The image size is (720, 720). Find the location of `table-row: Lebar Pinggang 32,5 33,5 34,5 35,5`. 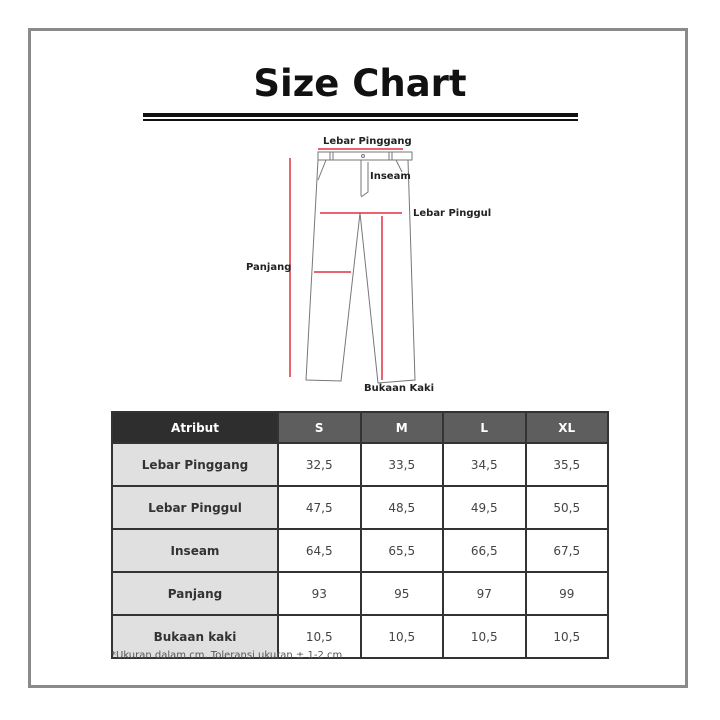

table-row: Lebar Pinggang 32,5 33,5 34,5 35,5 is located at coordinates (360, 464).